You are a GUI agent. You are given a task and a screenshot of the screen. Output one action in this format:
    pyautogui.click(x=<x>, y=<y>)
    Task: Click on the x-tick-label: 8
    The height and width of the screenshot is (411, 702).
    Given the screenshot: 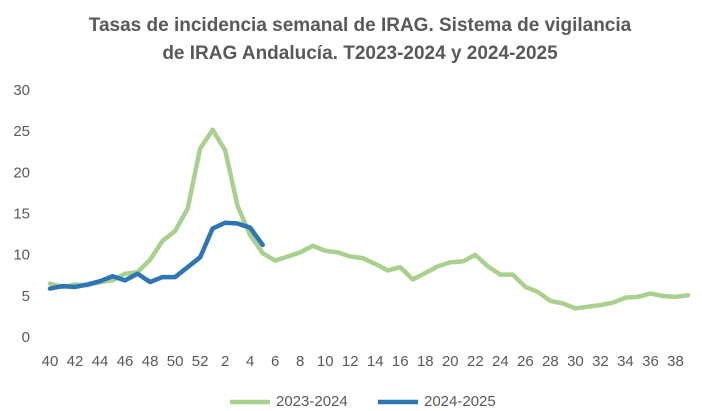 What is the action you would take?
    pyautogui.click(x=300, y=361)
    